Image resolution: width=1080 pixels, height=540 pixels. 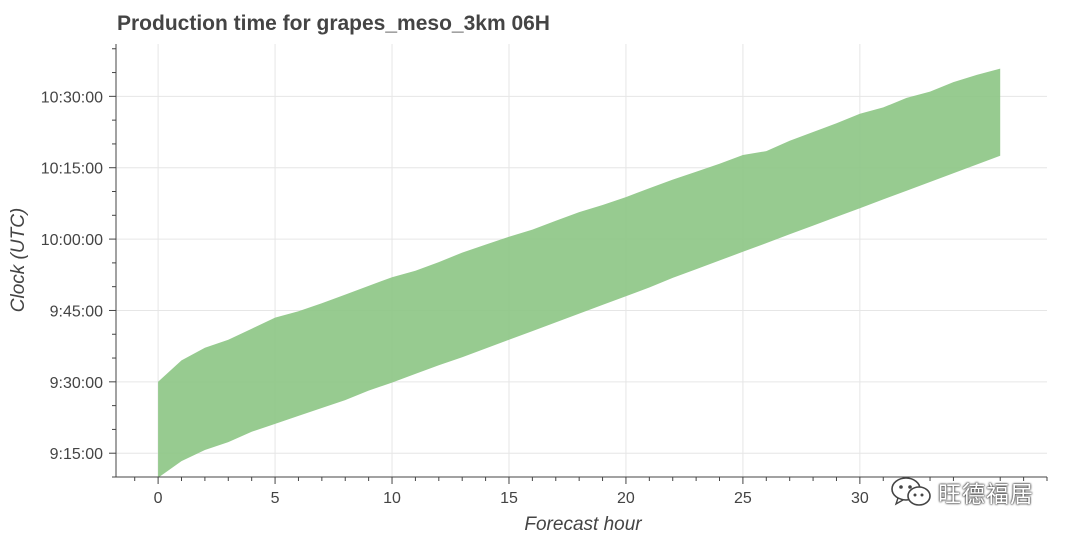 I want to click on y-tick-label: 9:45:00, so click(x=76, y=311).